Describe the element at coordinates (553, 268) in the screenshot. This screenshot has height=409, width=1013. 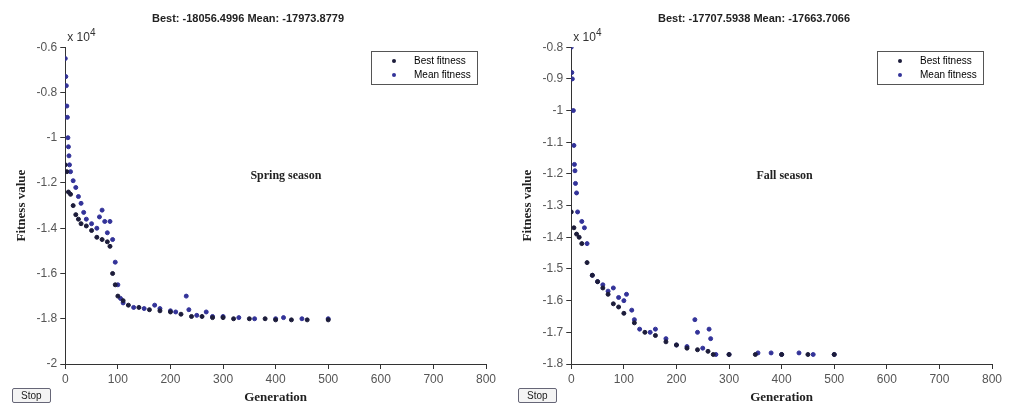
I see `y-tick-label: -1.5` at that location.